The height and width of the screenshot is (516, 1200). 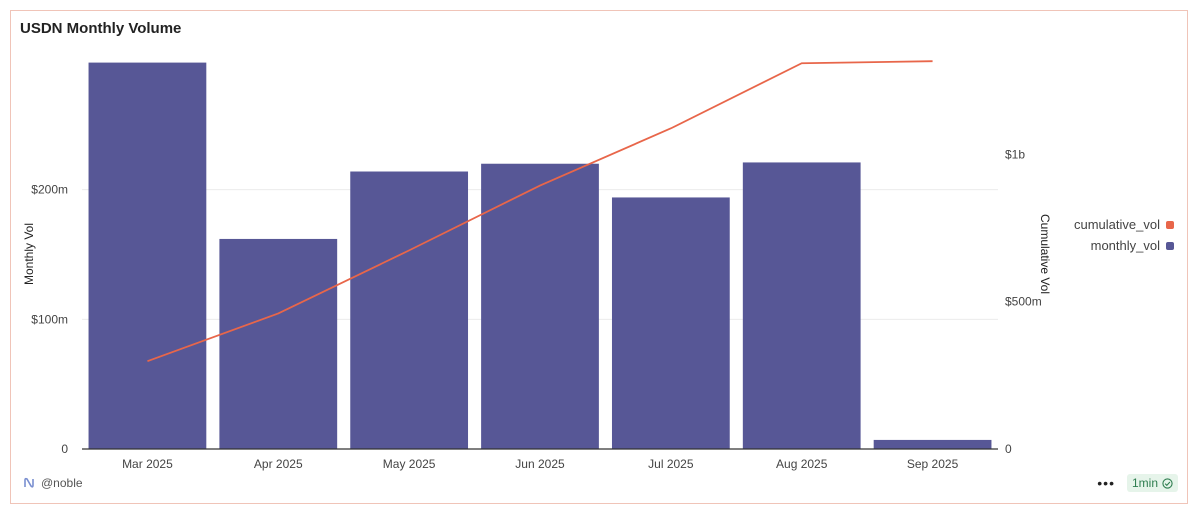 I want to click on x-tick-label: Mar 2025, so click(x=147, y=464).